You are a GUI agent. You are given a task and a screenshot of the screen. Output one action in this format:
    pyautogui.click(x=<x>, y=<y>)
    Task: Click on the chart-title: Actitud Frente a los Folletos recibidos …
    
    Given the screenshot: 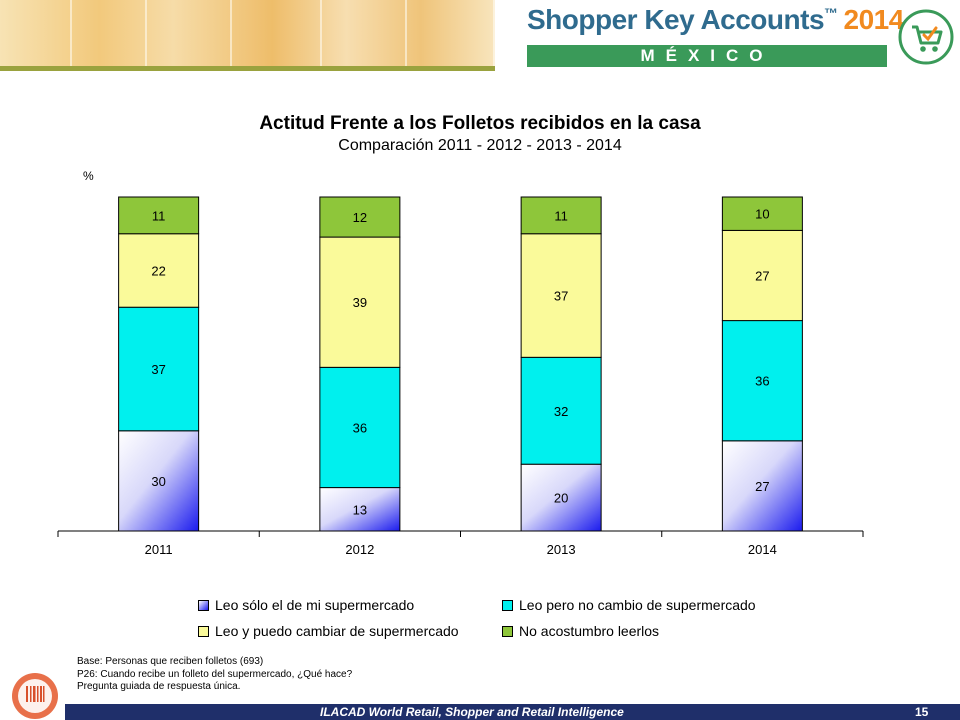 What is the action you would take?
    pyautogui.click(x=480, y=123)
    